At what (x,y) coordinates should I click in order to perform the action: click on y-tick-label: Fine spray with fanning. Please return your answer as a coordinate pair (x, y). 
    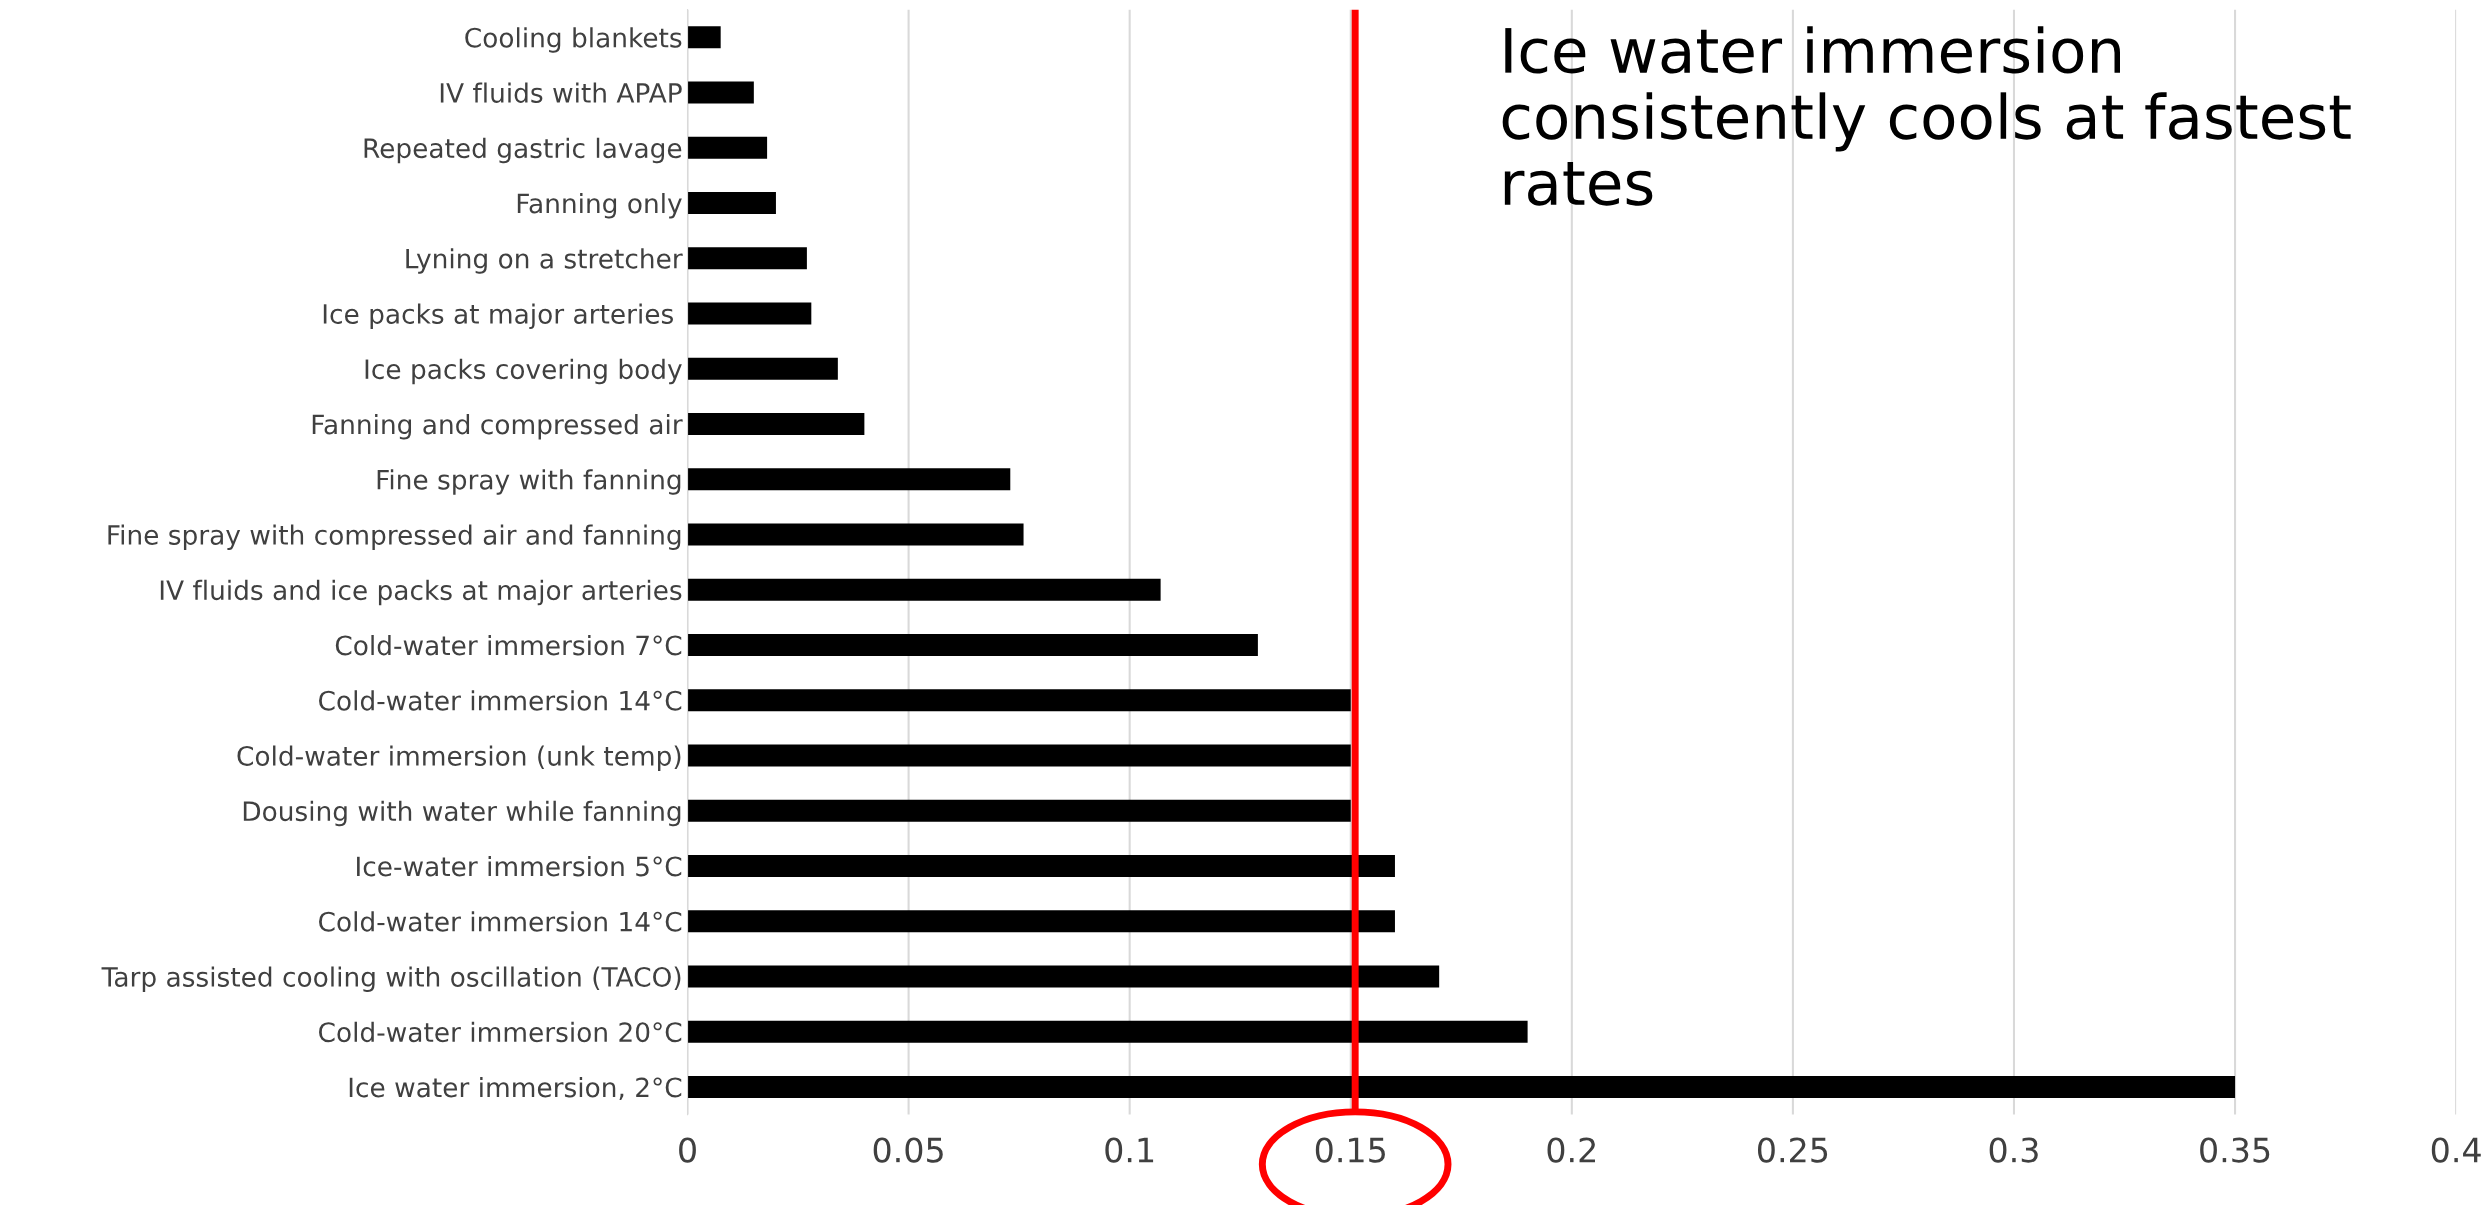
    Looking at the image, I should click on (529, 482).